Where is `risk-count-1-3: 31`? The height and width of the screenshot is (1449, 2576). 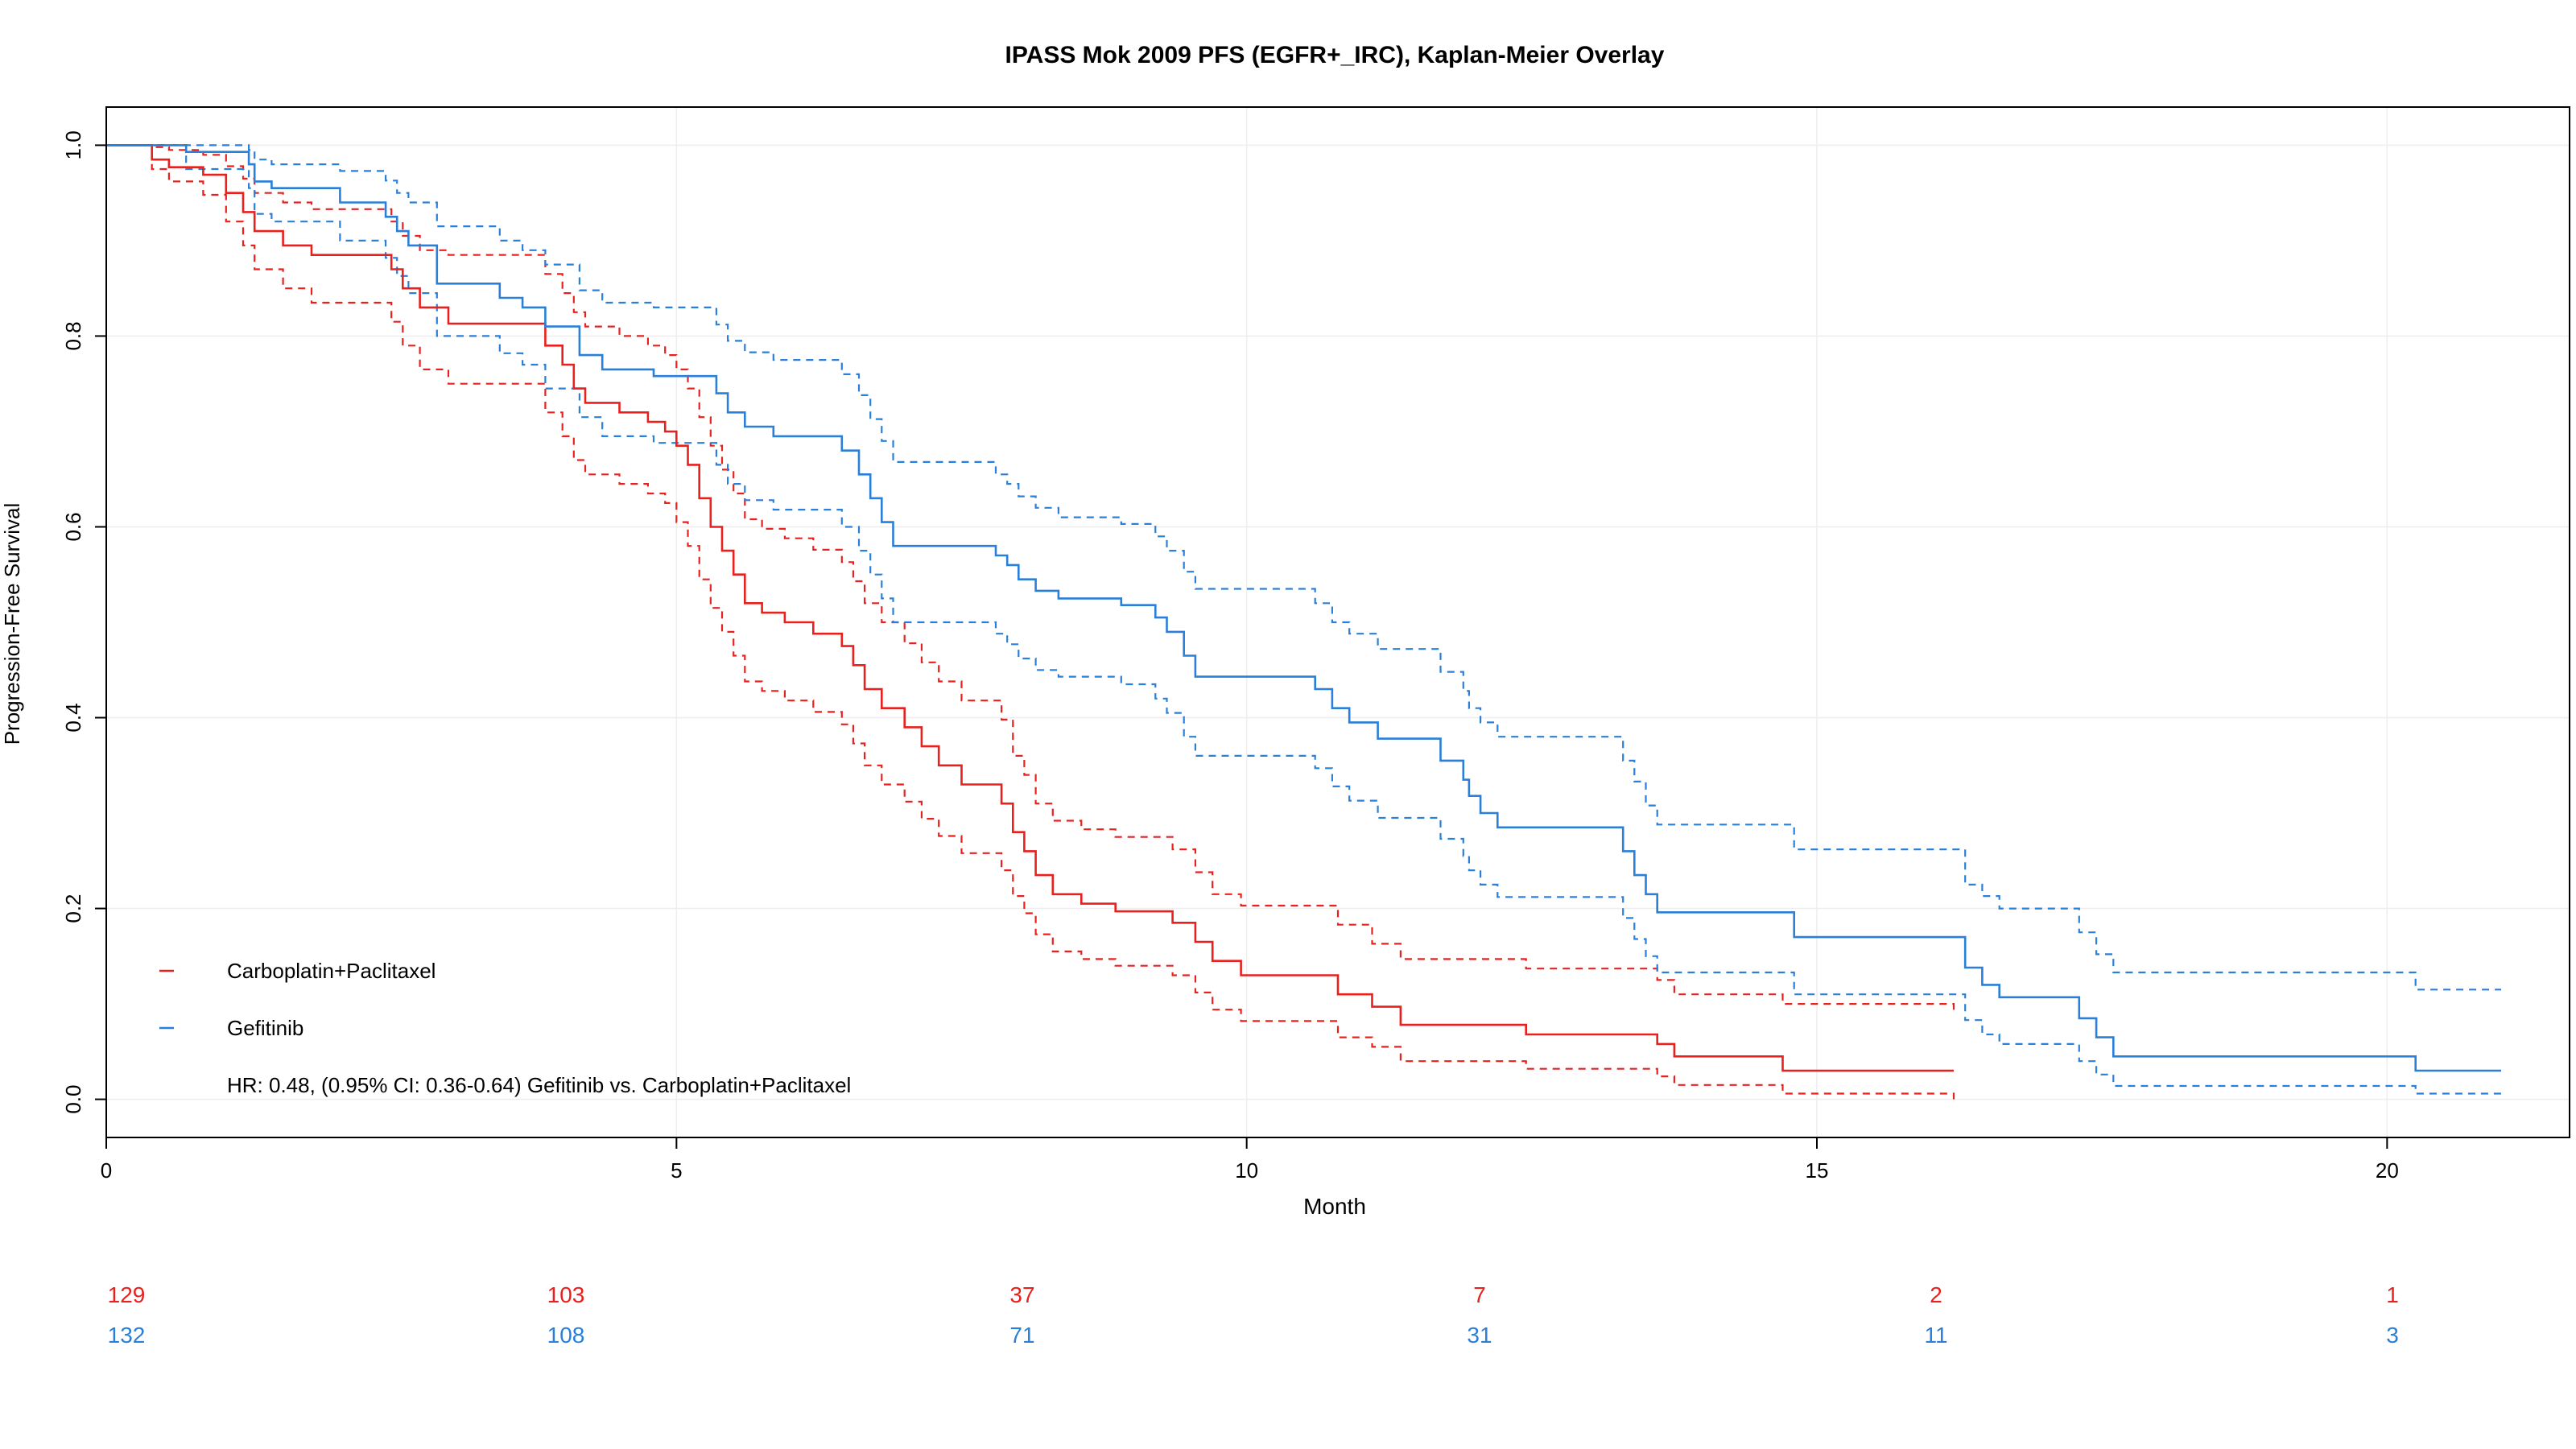
risk-count-1-3: 31 is located at coordinates (1479, 1335).